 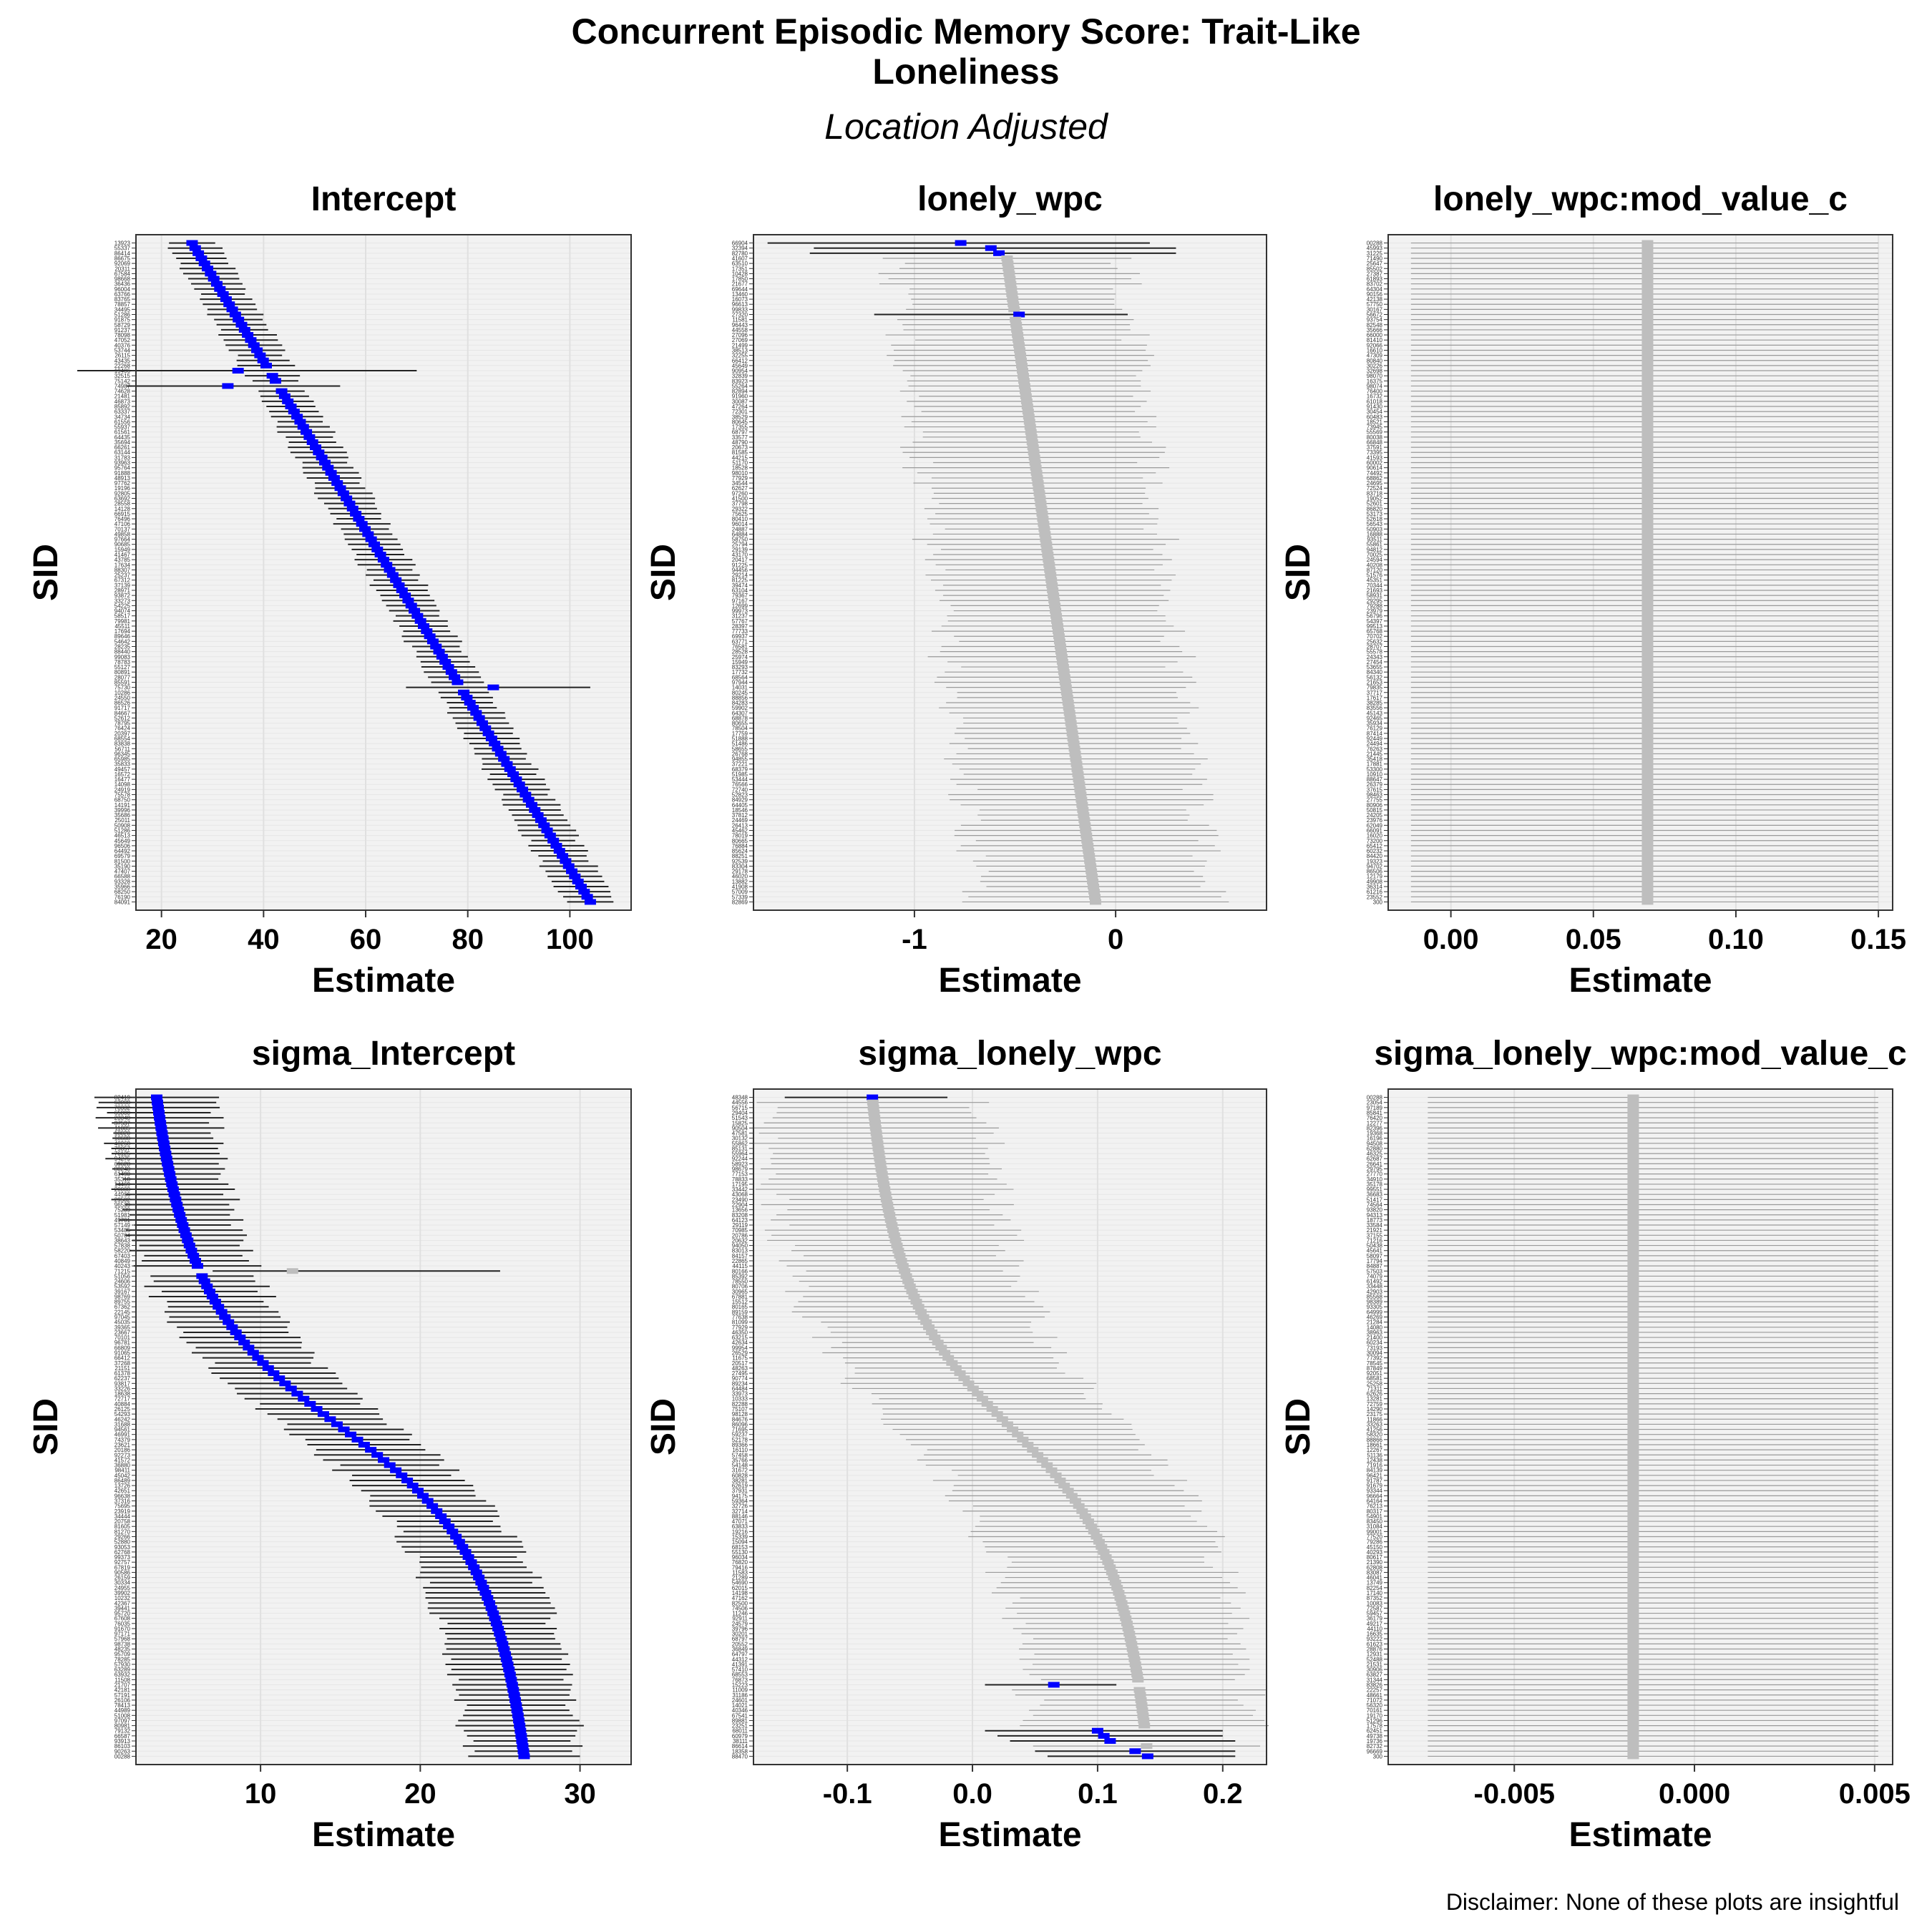 What do you see at coordinates (1375, 764) in the screenshot?
I see `y-tick-label: 17881` at bounding box center [1375, 764].